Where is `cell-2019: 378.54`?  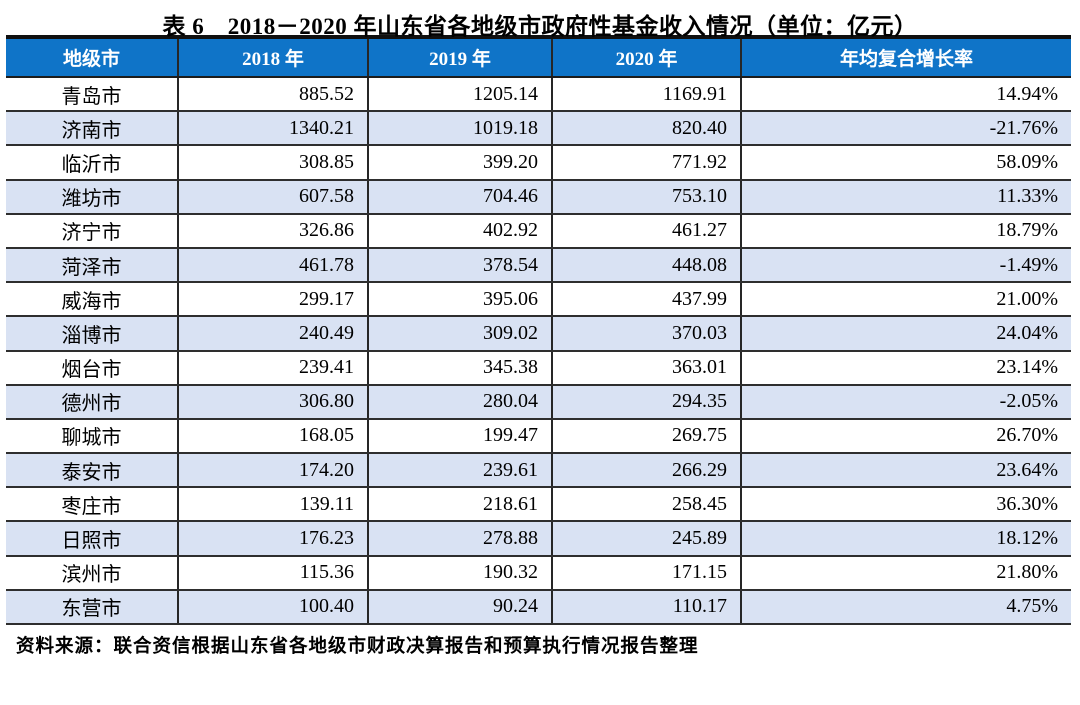
cell-2019: 378.54 is located at coordinates (459, 265).